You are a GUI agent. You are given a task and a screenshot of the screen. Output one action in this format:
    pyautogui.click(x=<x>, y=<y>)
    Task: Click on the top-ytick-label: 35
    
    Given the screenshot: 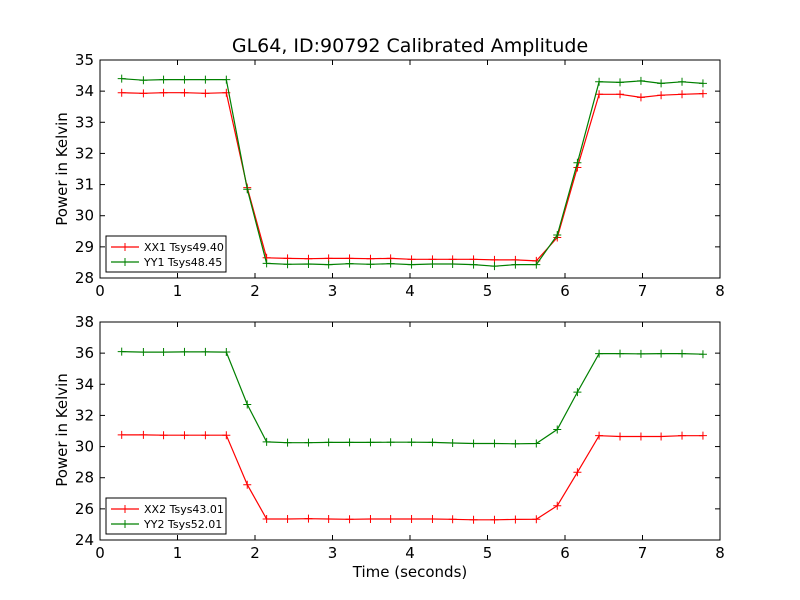 What is the action you would take?
    pyautogui.click(x=84, y=60)
    